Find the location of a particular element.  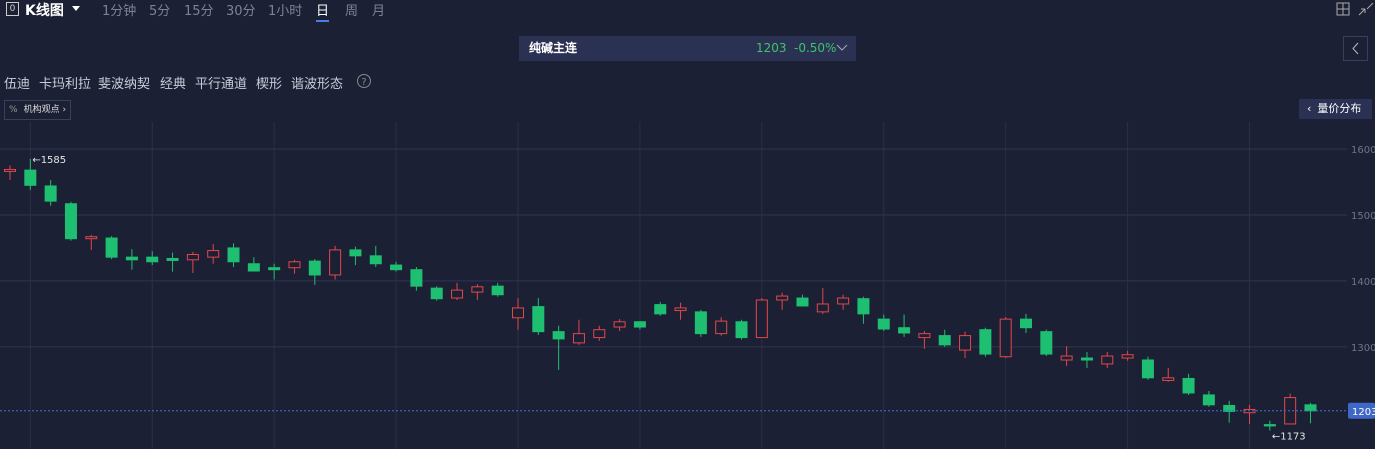

drawing-tool: 平行通道 is located at coordinates (221, 84).